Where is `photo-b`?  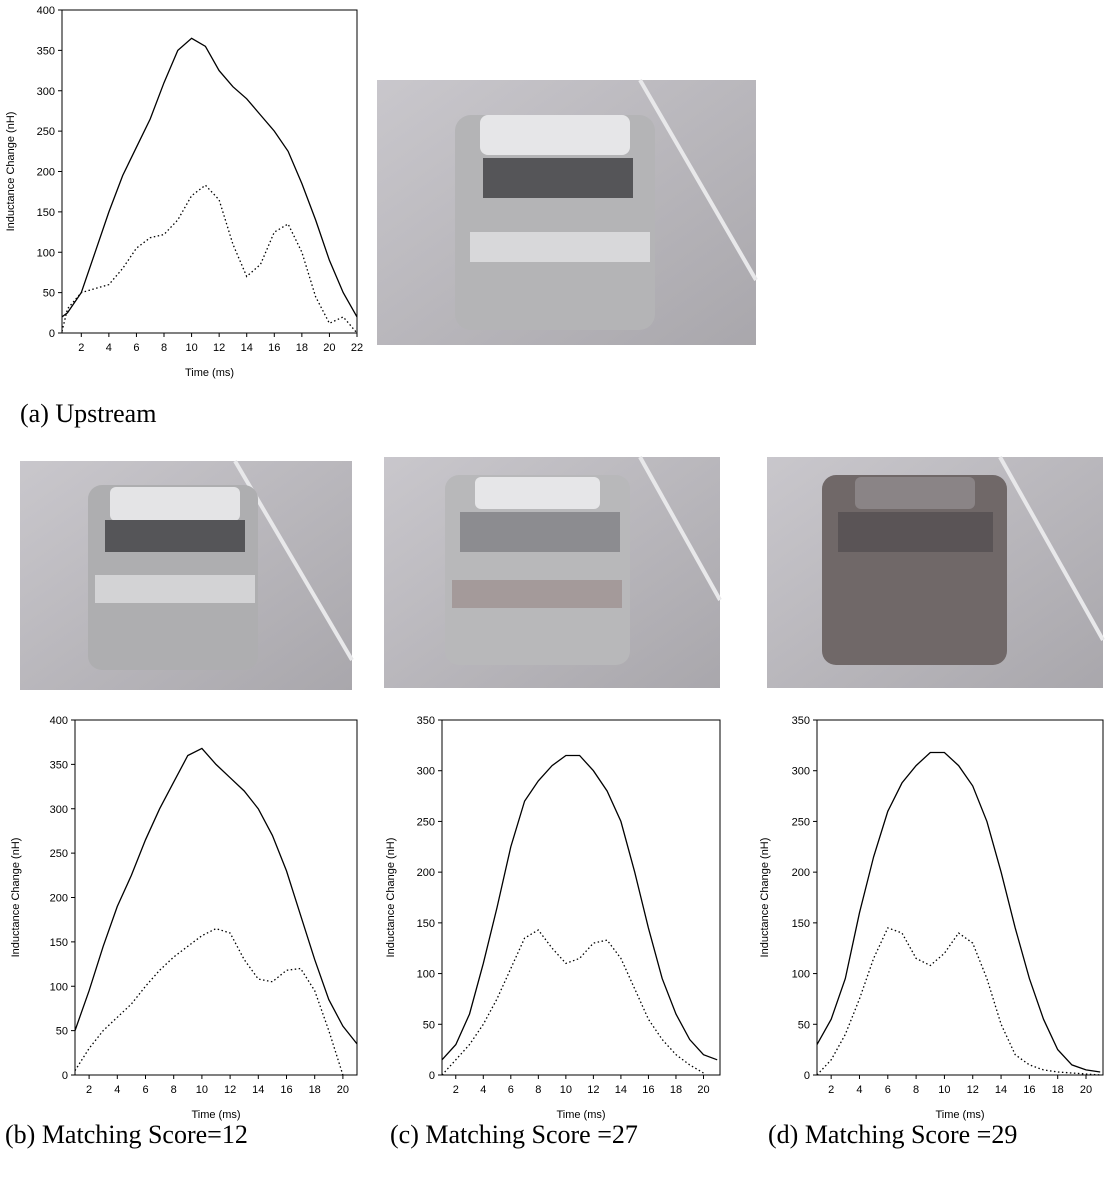
photo-b is located at coordinates (187, 574).